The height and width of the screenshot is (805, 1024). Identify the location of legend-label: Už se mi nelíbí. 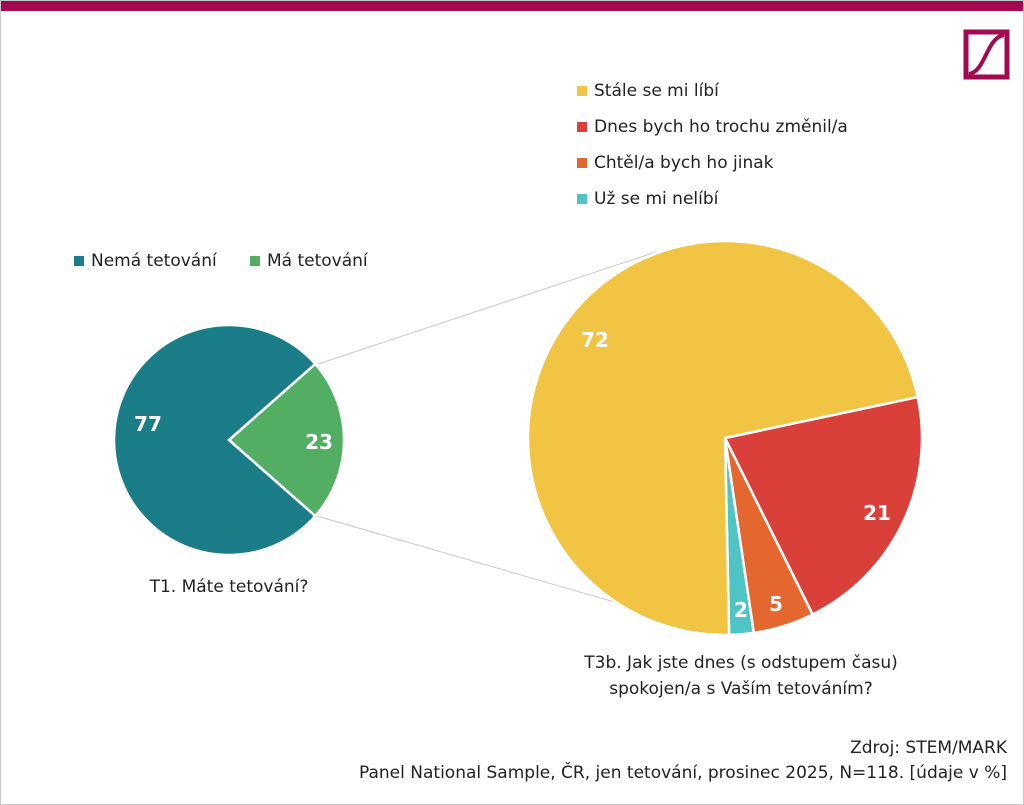
(657, 199).